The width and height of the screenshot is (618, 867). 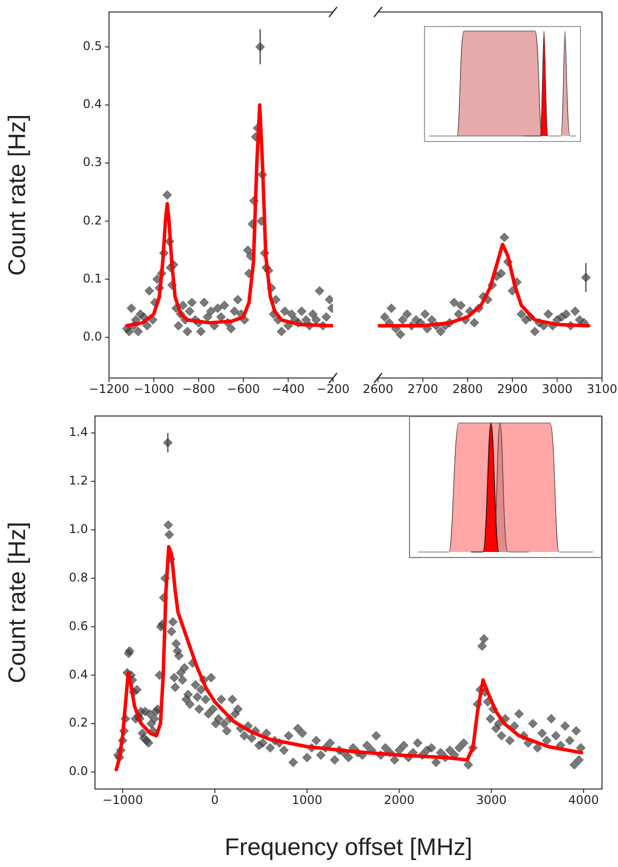 What do you see at coordinates (92, 278) in the screenshot?
I see `y-tick-label: 0.1` at bounding box center [92, 278].